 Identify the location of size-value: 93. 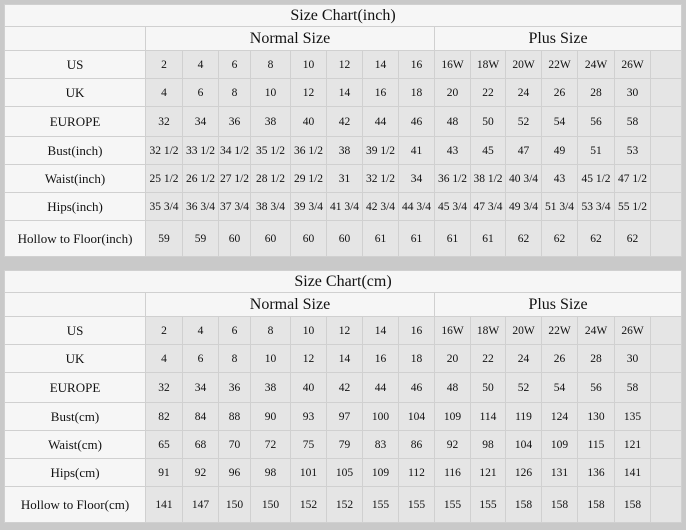
(308, 416).